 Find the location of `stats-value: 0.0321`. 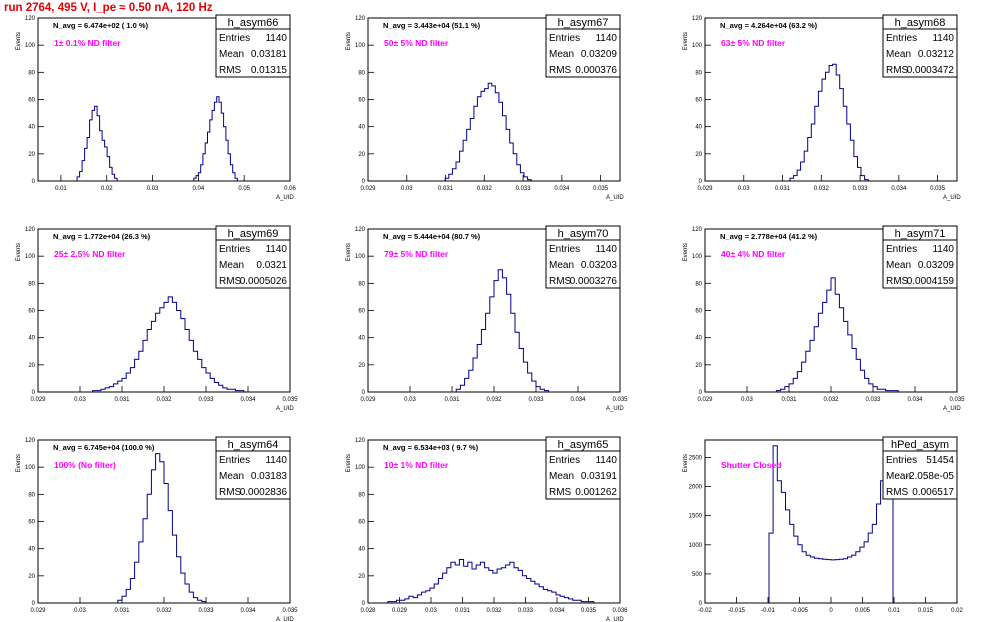

stats-value: 0.0321 is located at coordinates (271, 265).